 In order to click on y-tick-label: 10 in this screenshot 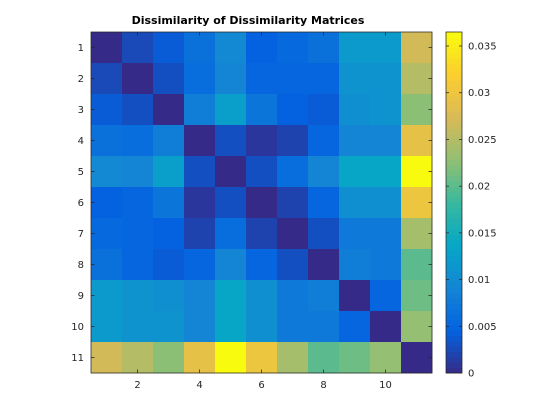, I will do `click(77, 327)`.